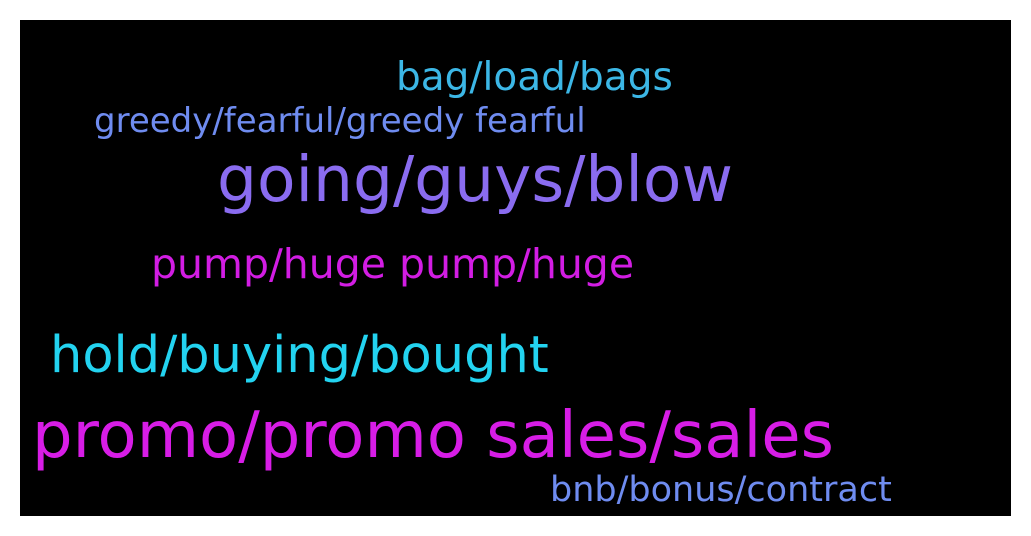 The height and width of the screenshot is (536, 1031). Describe the element at coordinates (340, 121) in the screenshot. I see `word-greedy-fearful: greedy/fearful/greedy fearful` at that location.